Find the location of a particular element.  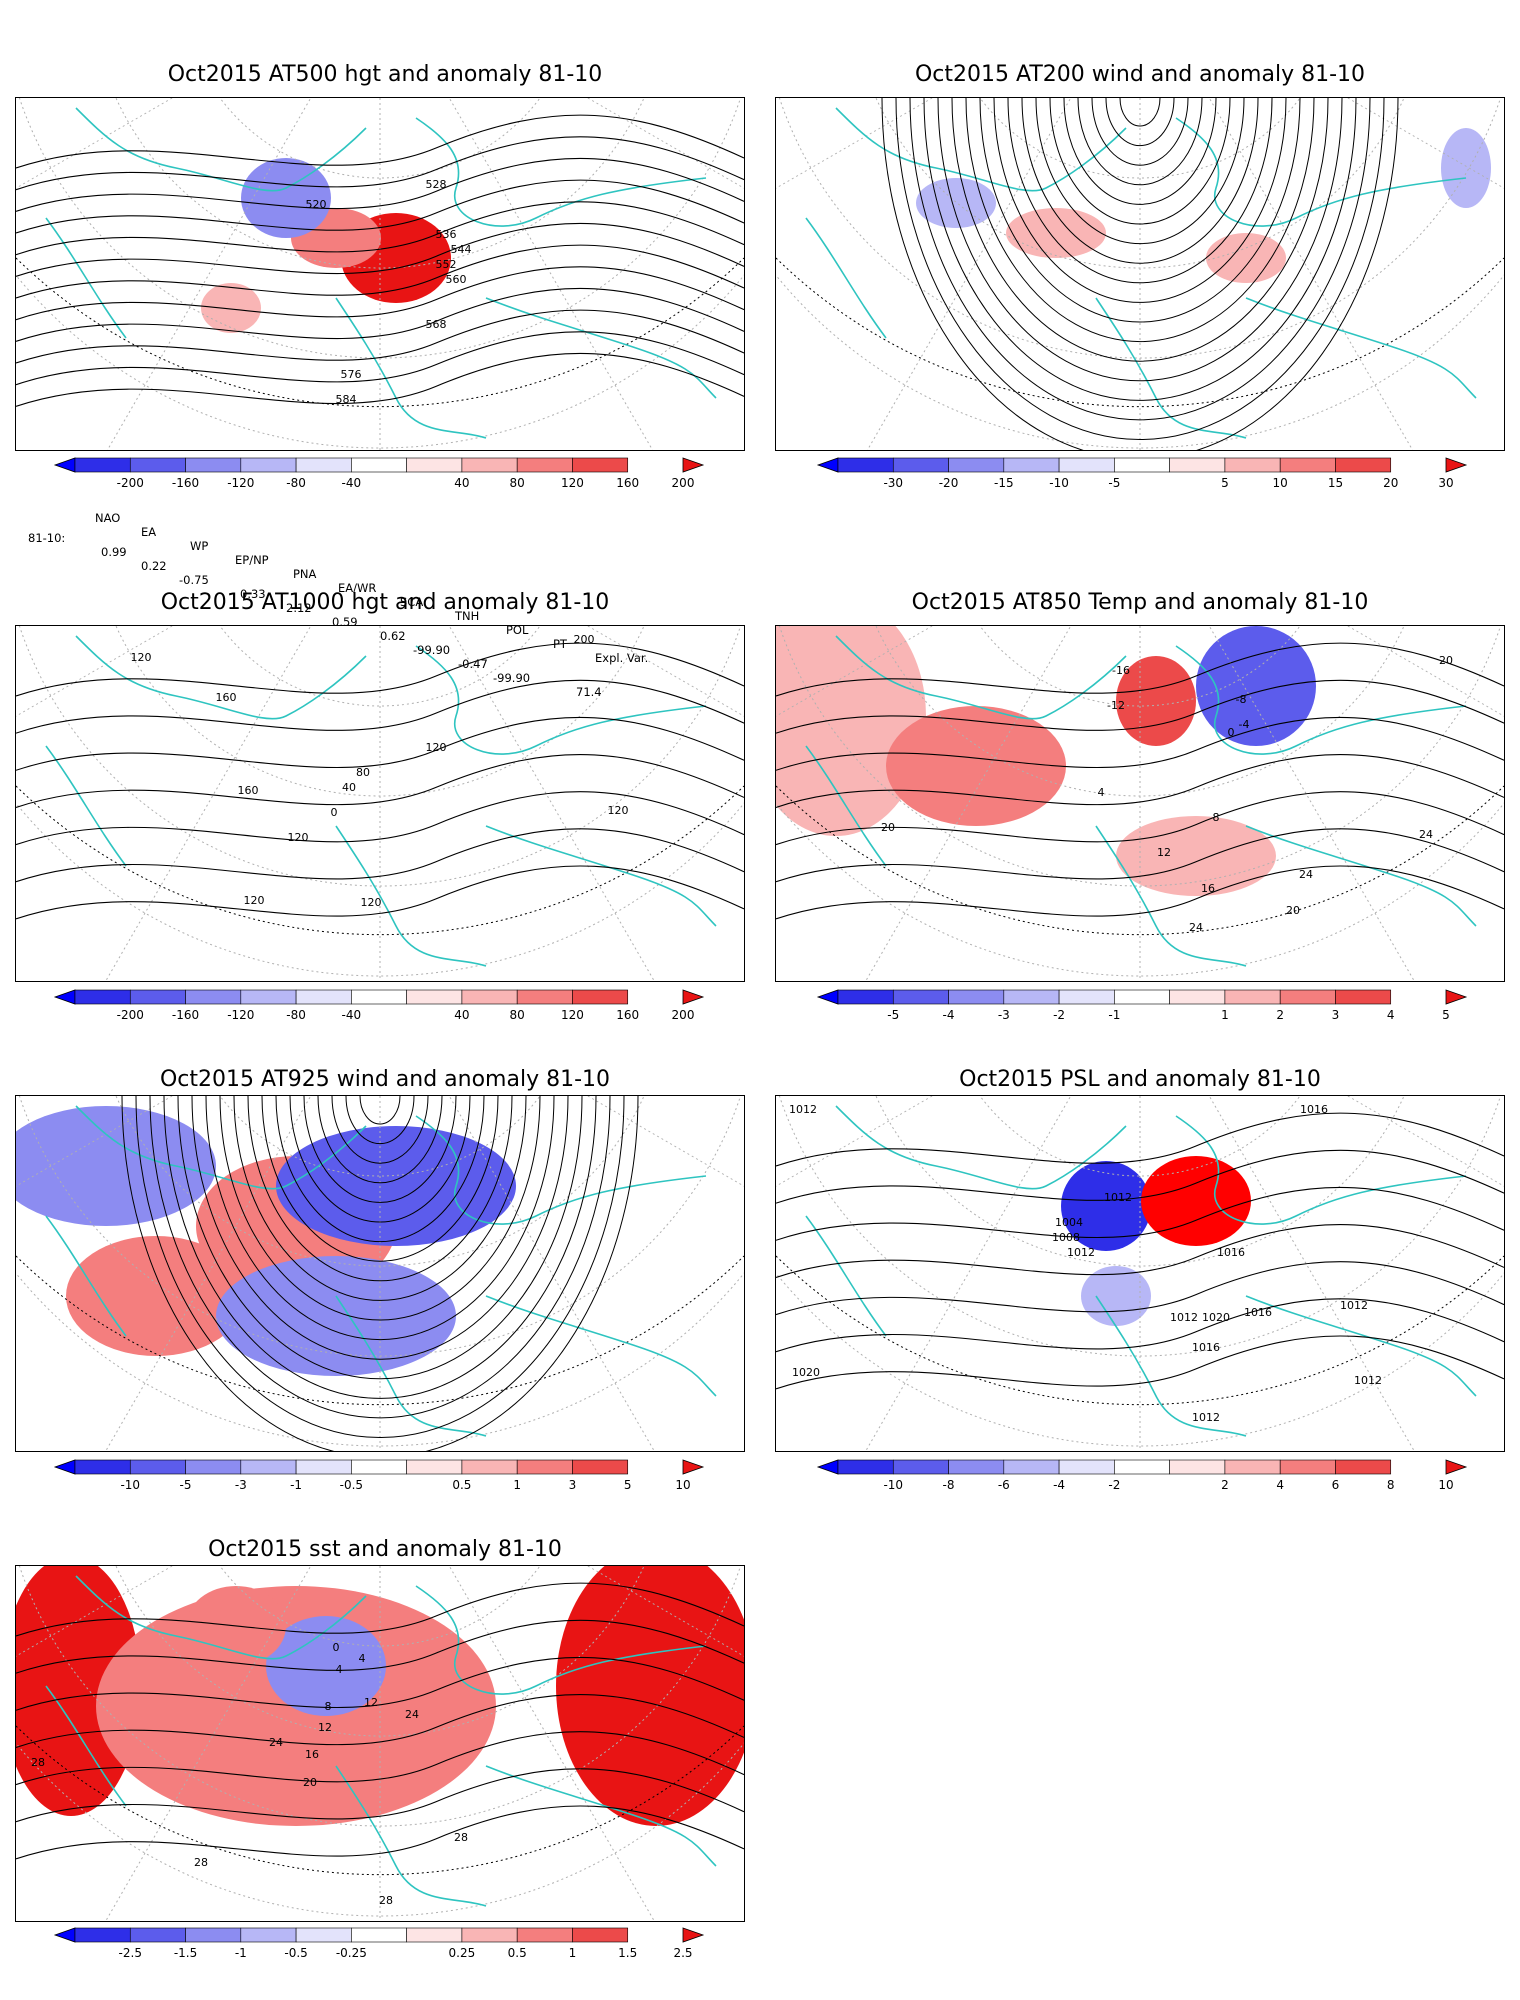

colorbar-tick-label: -80 is located at coordinates (296, 483).